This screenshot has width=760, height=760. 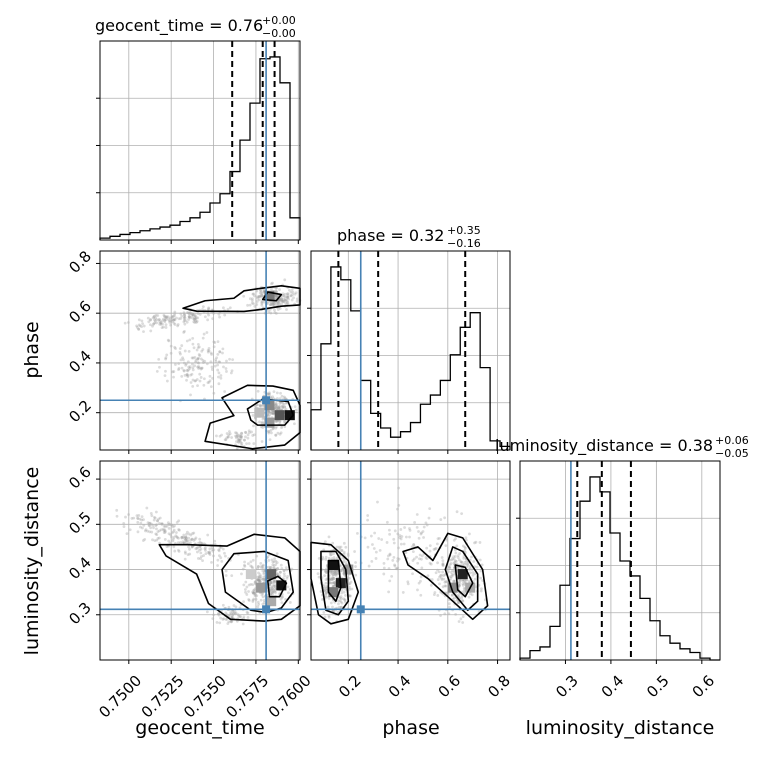 What do you see at coordinates (334, 581) in the screenshot?
I see `contour-line` at bounding box center [334, 581].